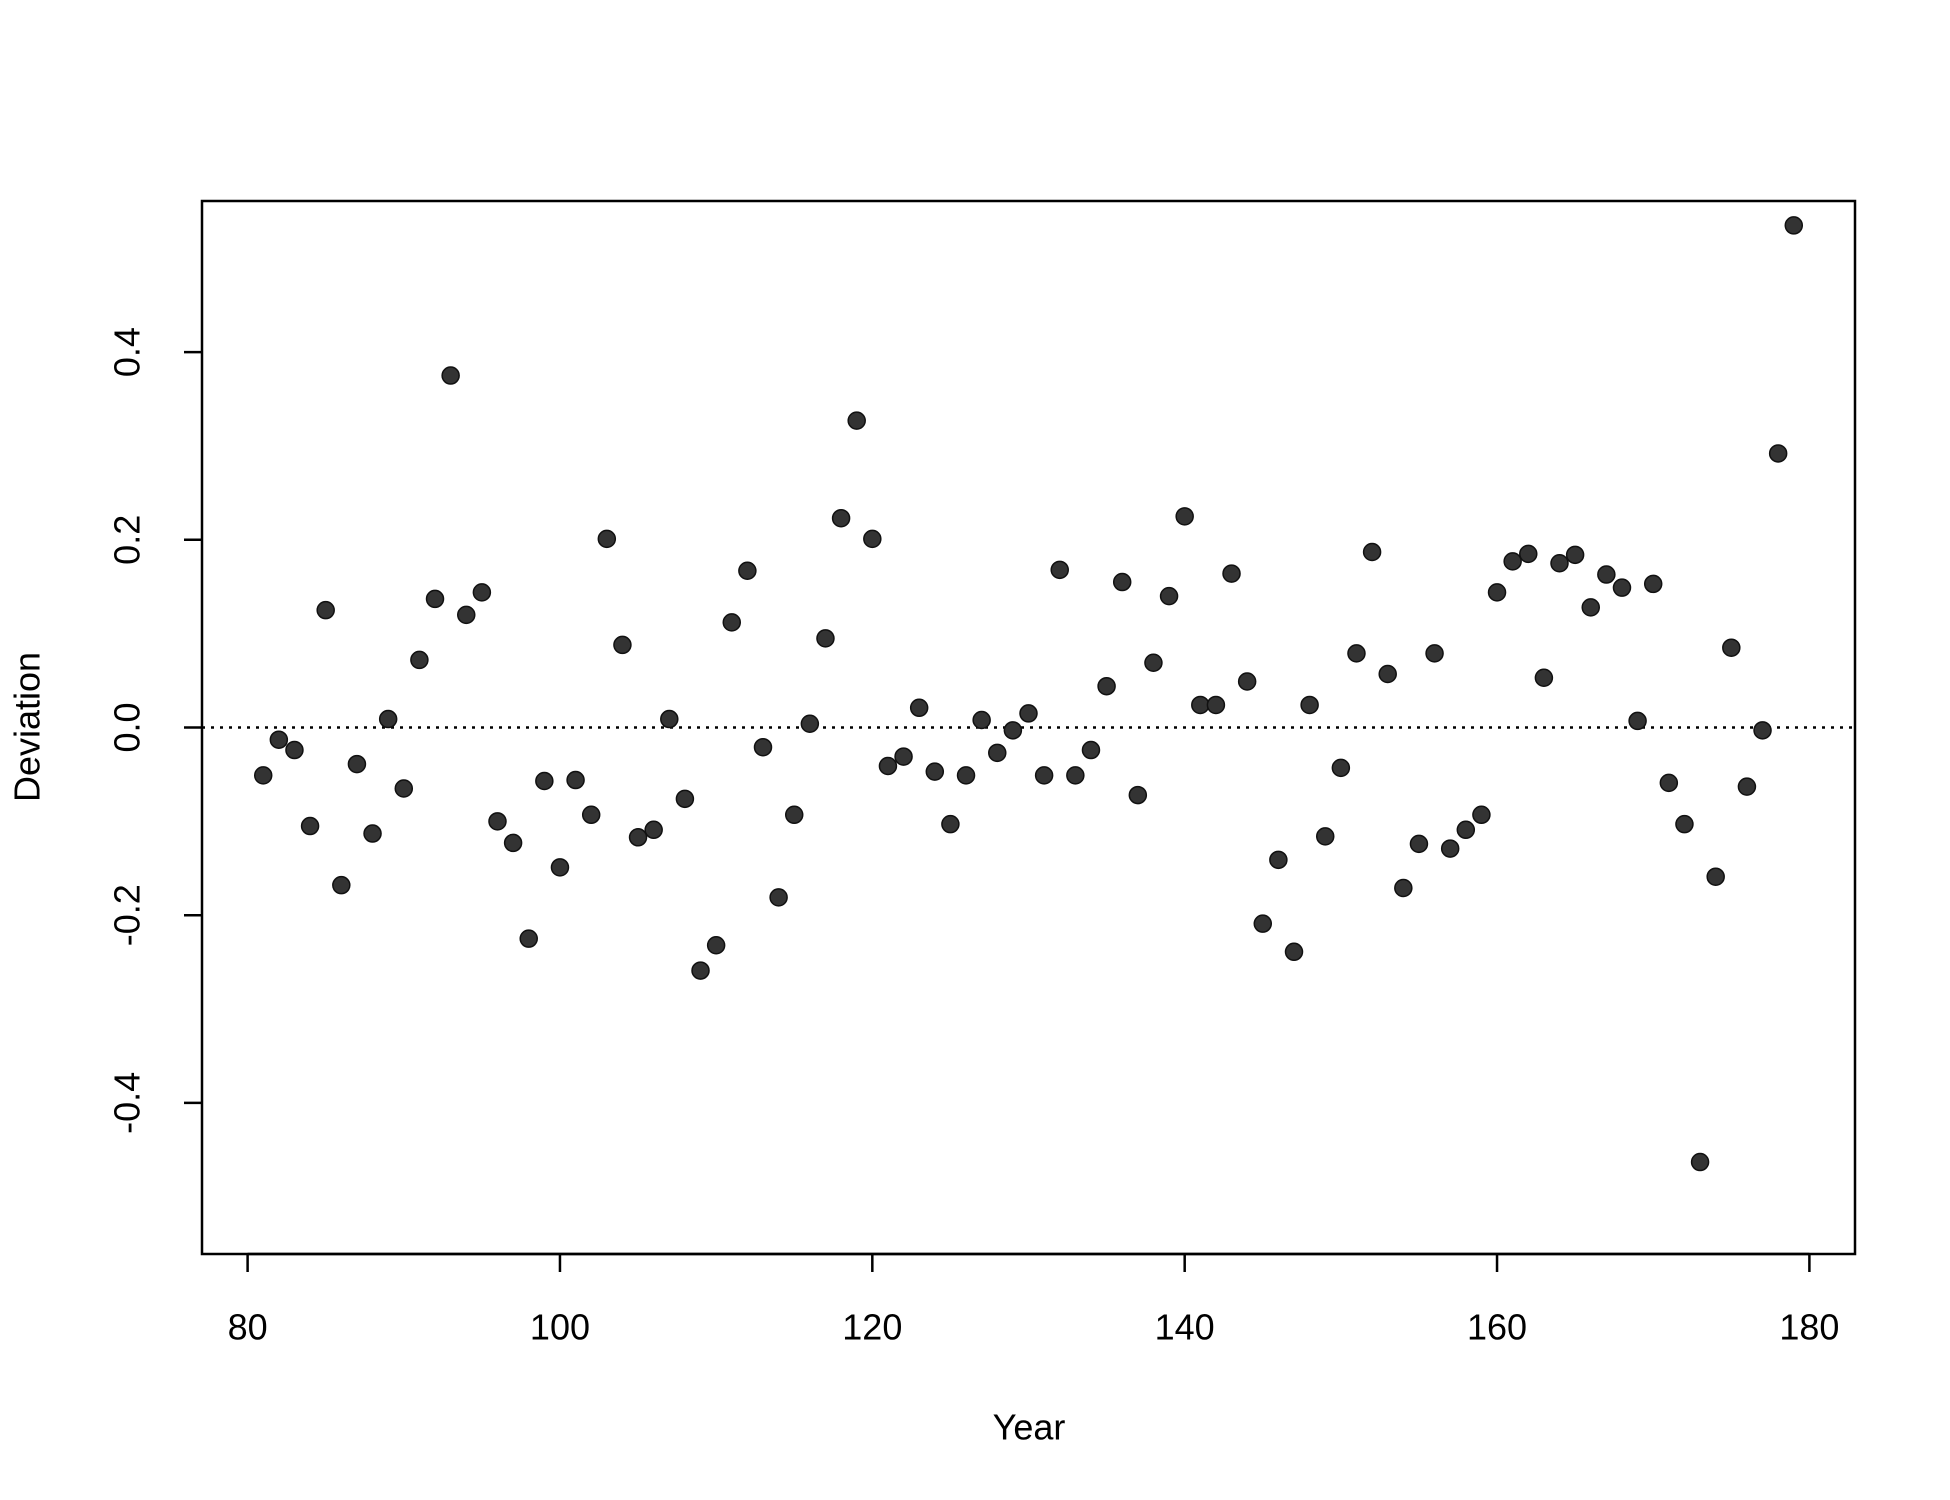 The height and width of the screenshot is (1500, 1950). Describe the element at coordinates (127, 1103) in the screenshot. I see `y-tick-label: -0.4` at that location.